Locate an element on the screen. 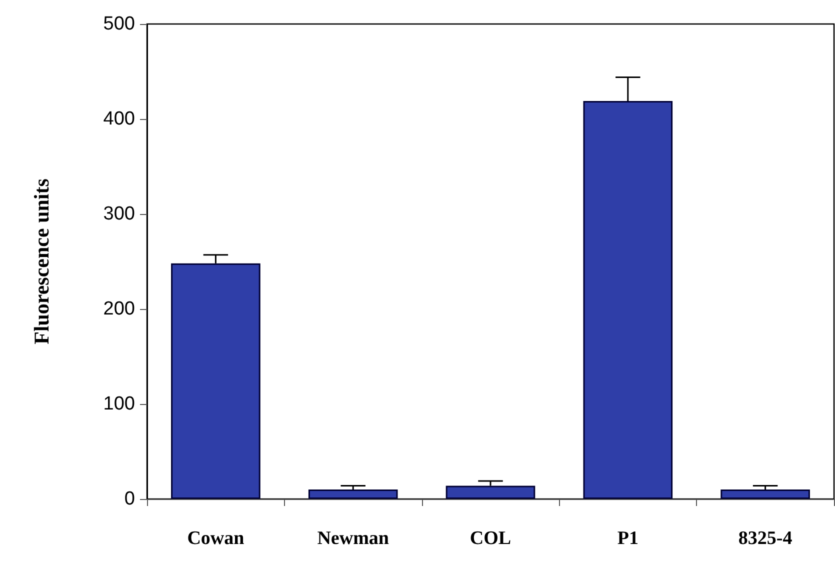 This screenshot has width=835, height=582. x-tick-label: COL is located at coordinates (491, 538).